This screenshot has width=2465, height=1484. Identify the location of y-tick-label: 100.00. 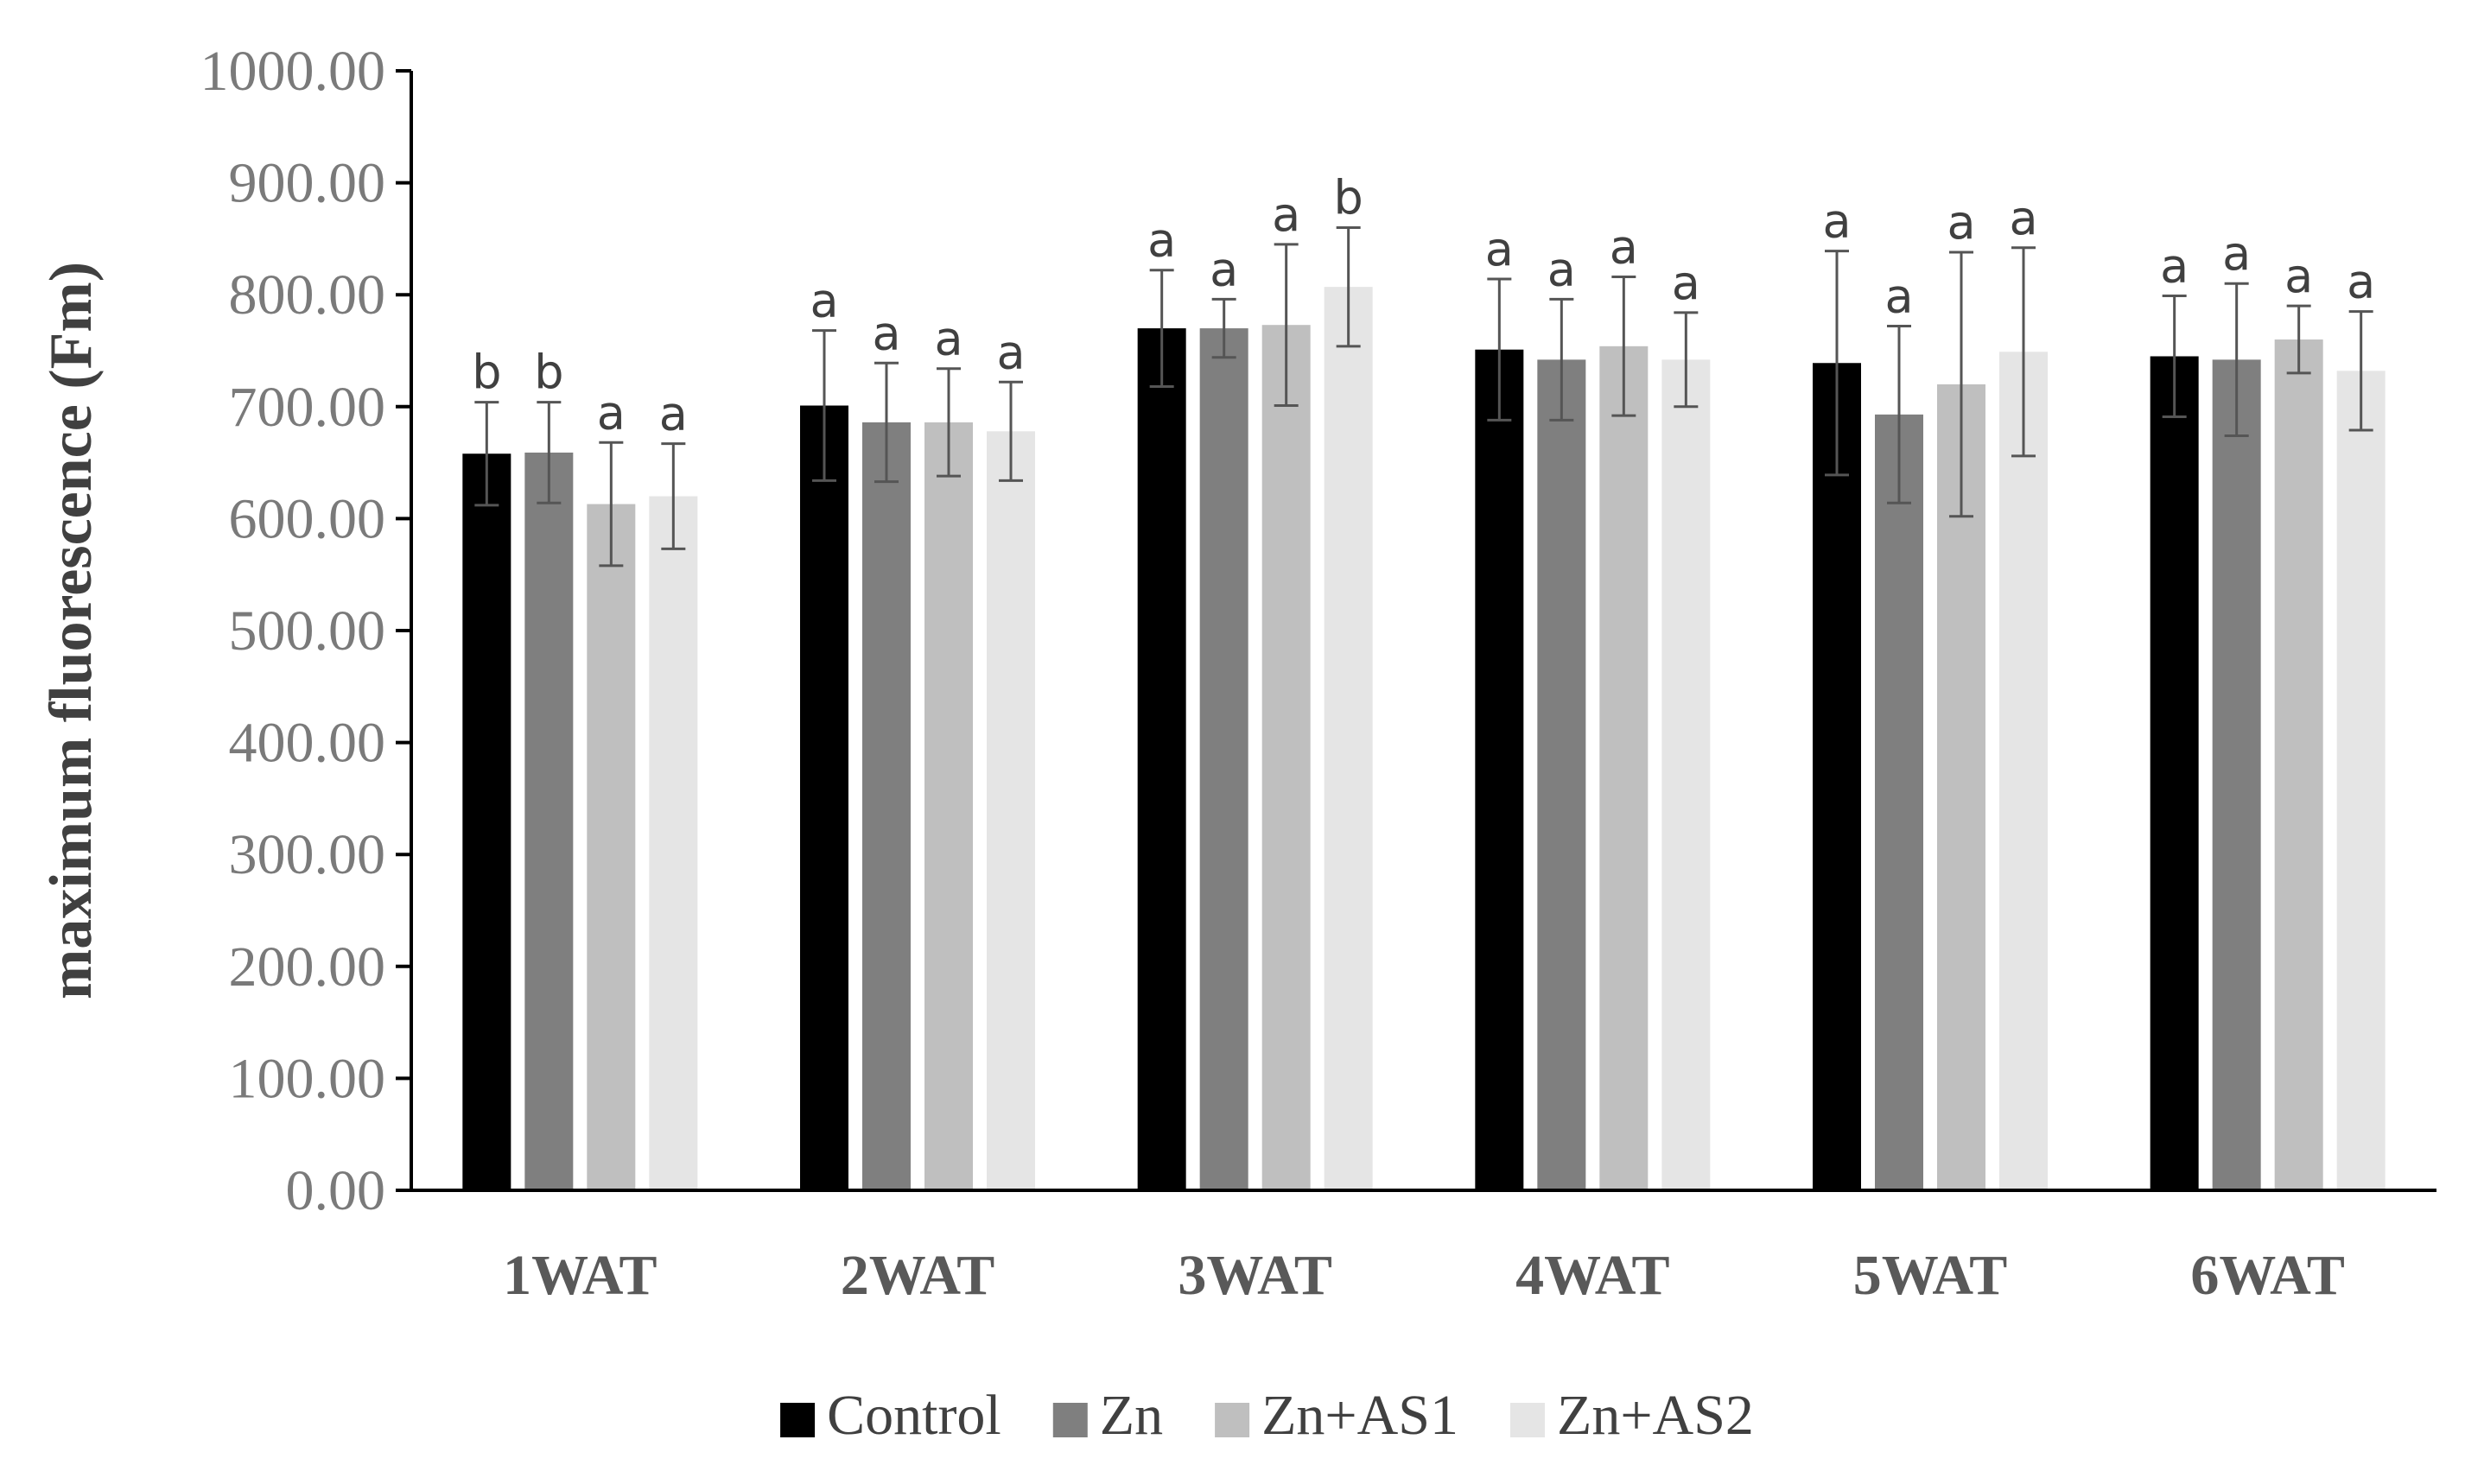
(307, 1078).